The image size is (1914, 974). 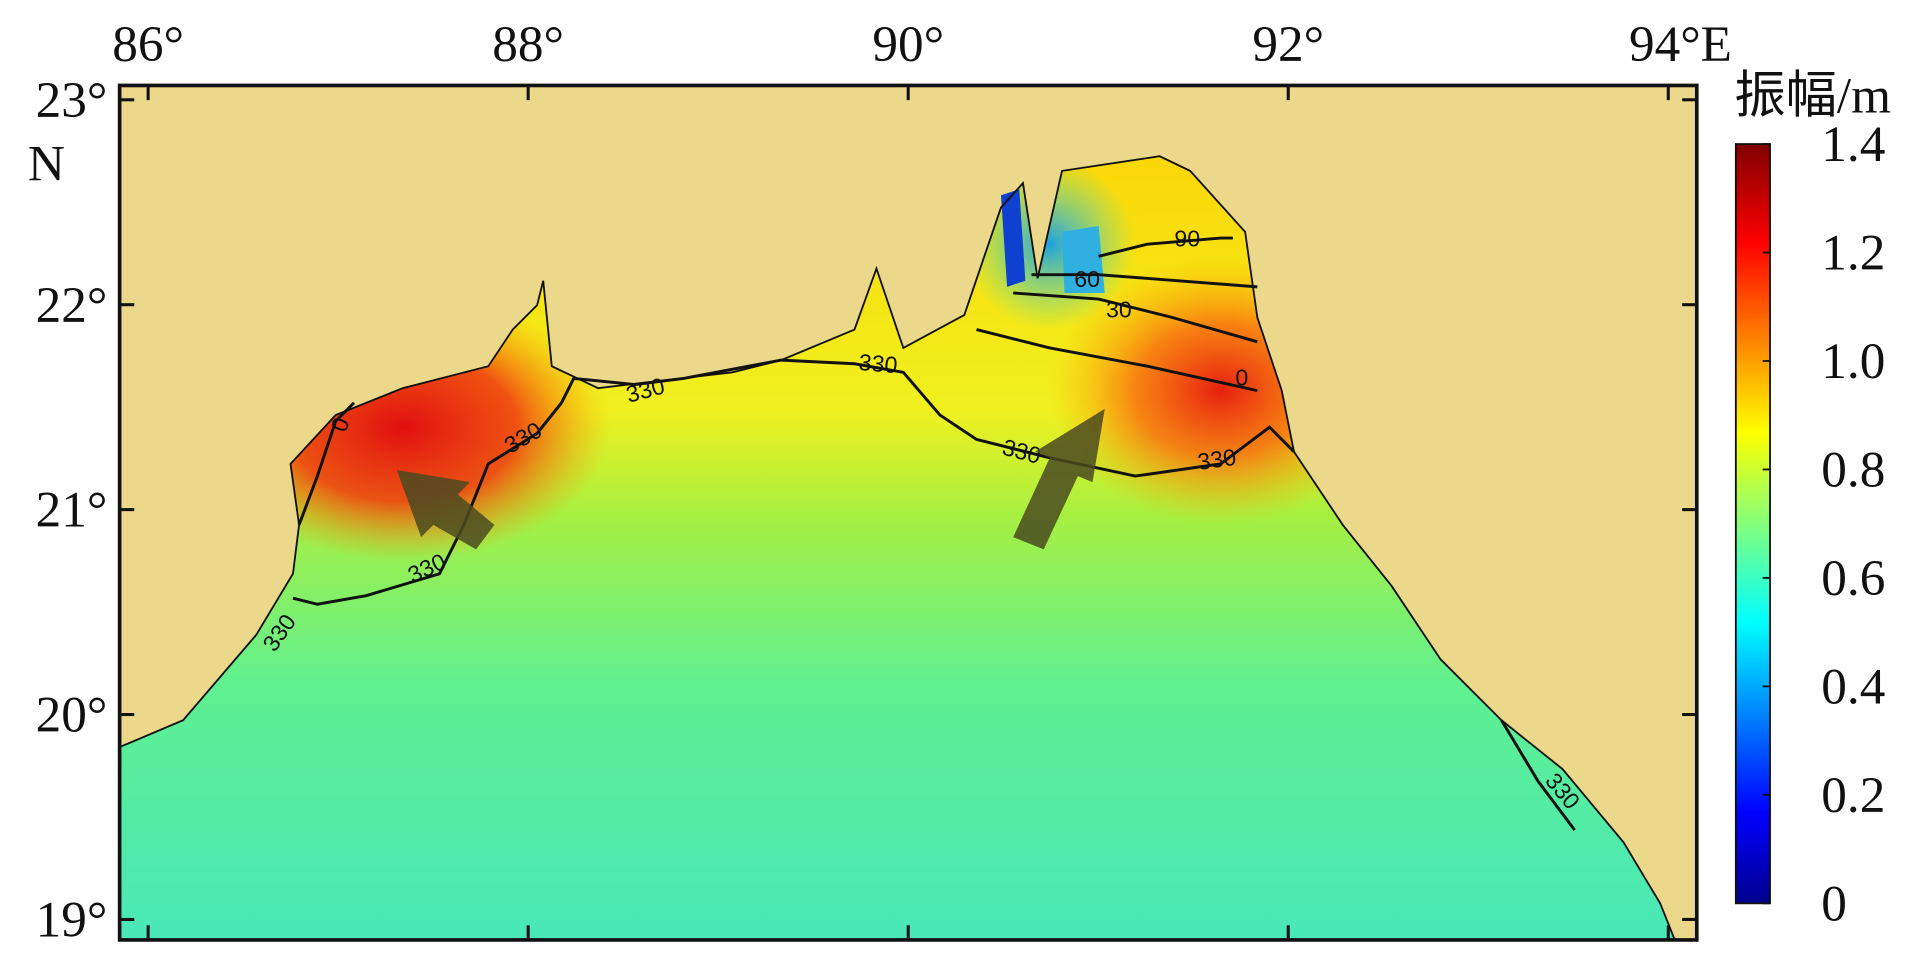 I want to click on colorbar-tick-label: 1.4, so click(x=1853, y=144).